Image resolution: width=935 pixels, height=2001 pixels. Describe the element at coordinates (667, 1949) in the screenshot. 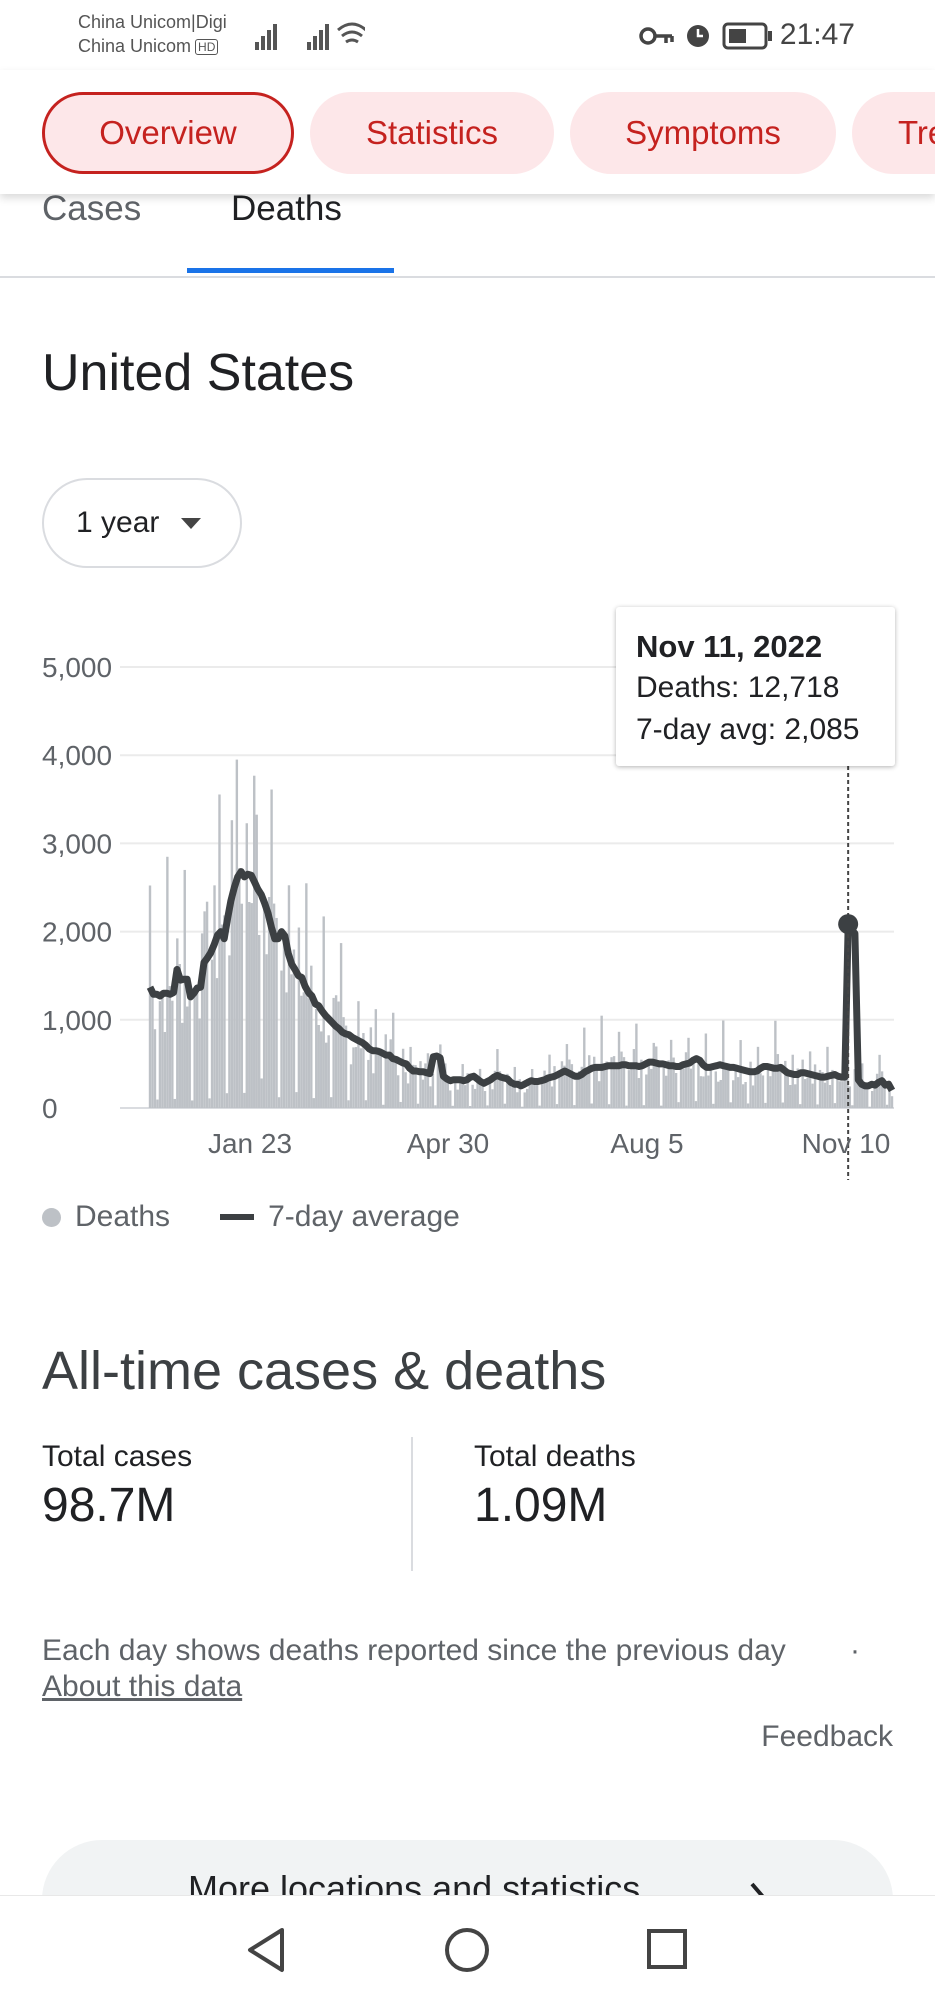

I see `recents-icon` at that location.